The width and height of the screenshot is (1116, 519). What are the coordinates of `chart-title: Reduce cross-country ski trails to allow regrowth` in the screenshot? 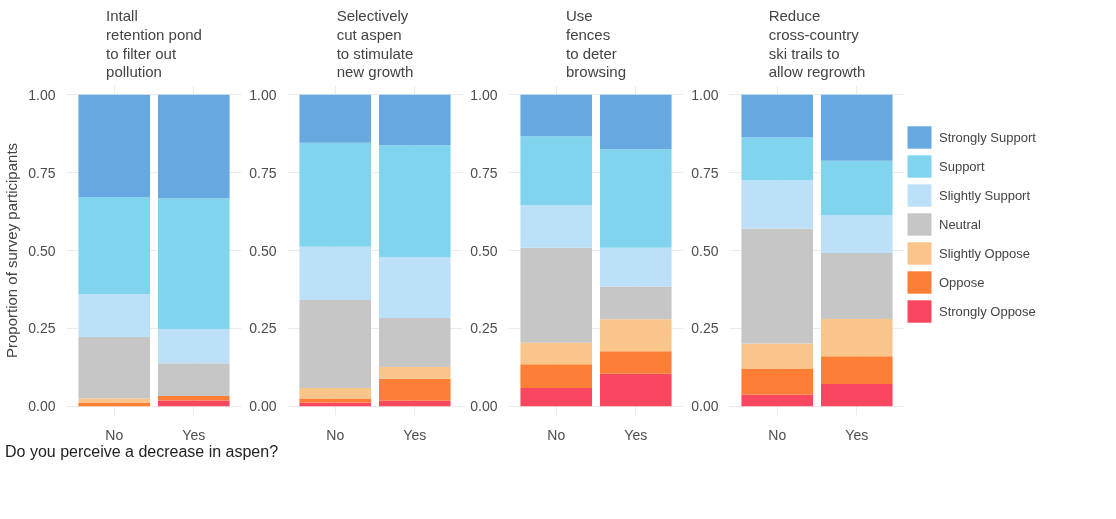 It's located at (817, 44).